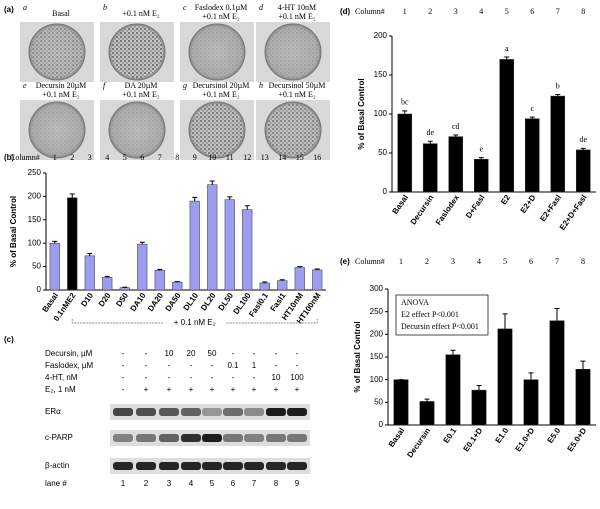 This screenshot has width=600, height=509. I want to click on x-tick-label: Basal, so click(397, 437).